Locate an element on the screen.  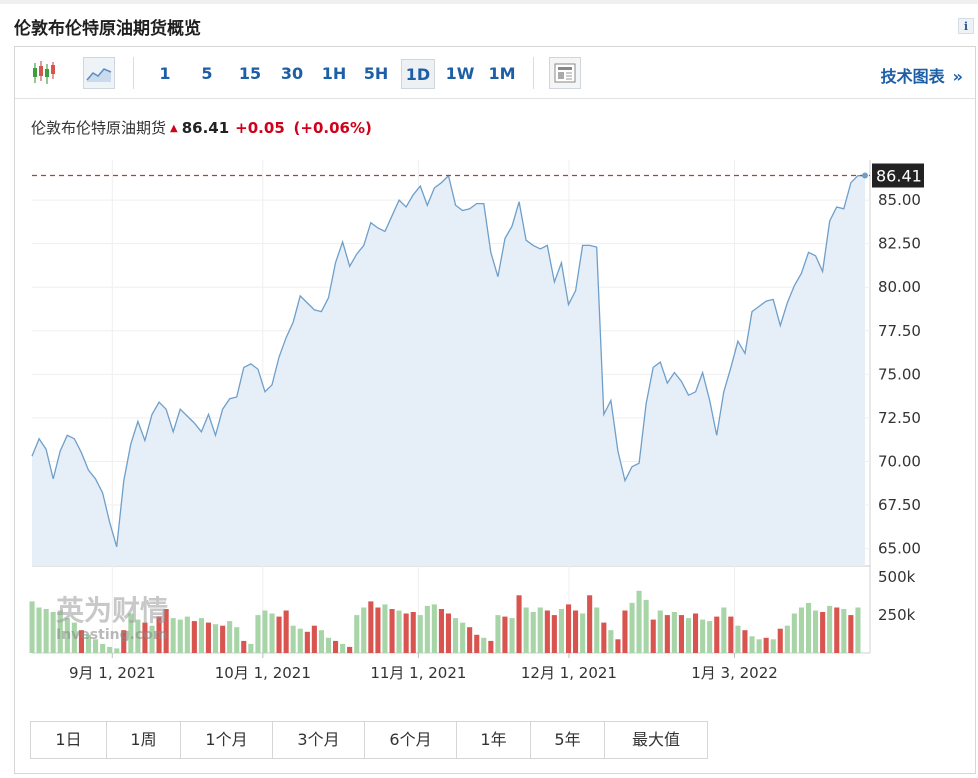
range-1w: 1周 is located at coordinates (144, 740).